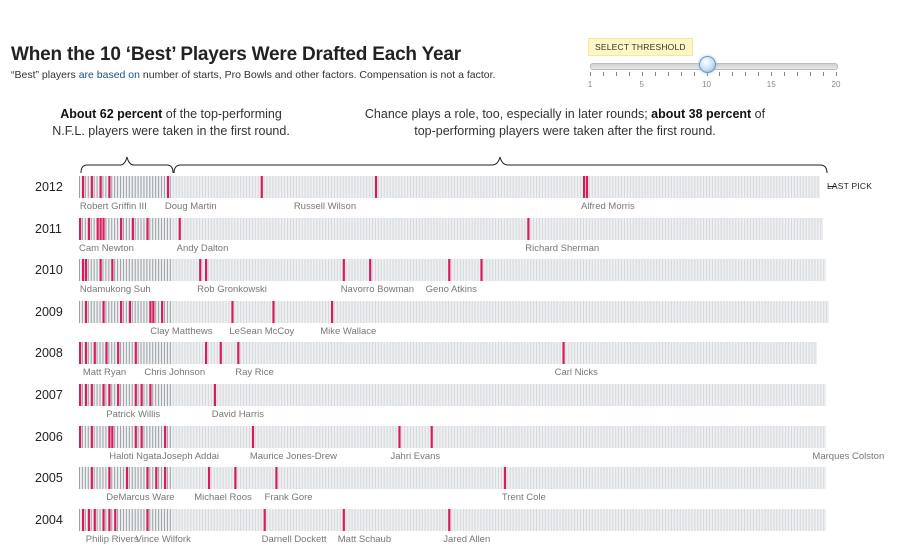 The height and width of the screenshot is (546, 900). I want to click on slider-thumb, so click(707, 64).